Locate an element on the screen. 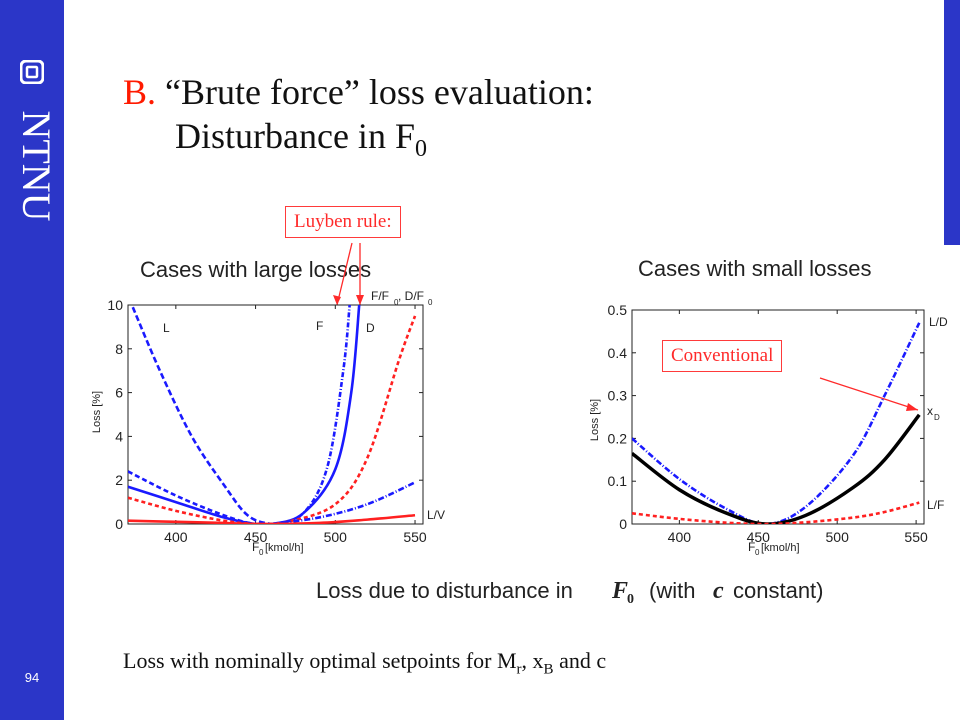 This screenshot has height=720, width=960. y-tick-label: 0.2 is located at coordinates (618, 438).